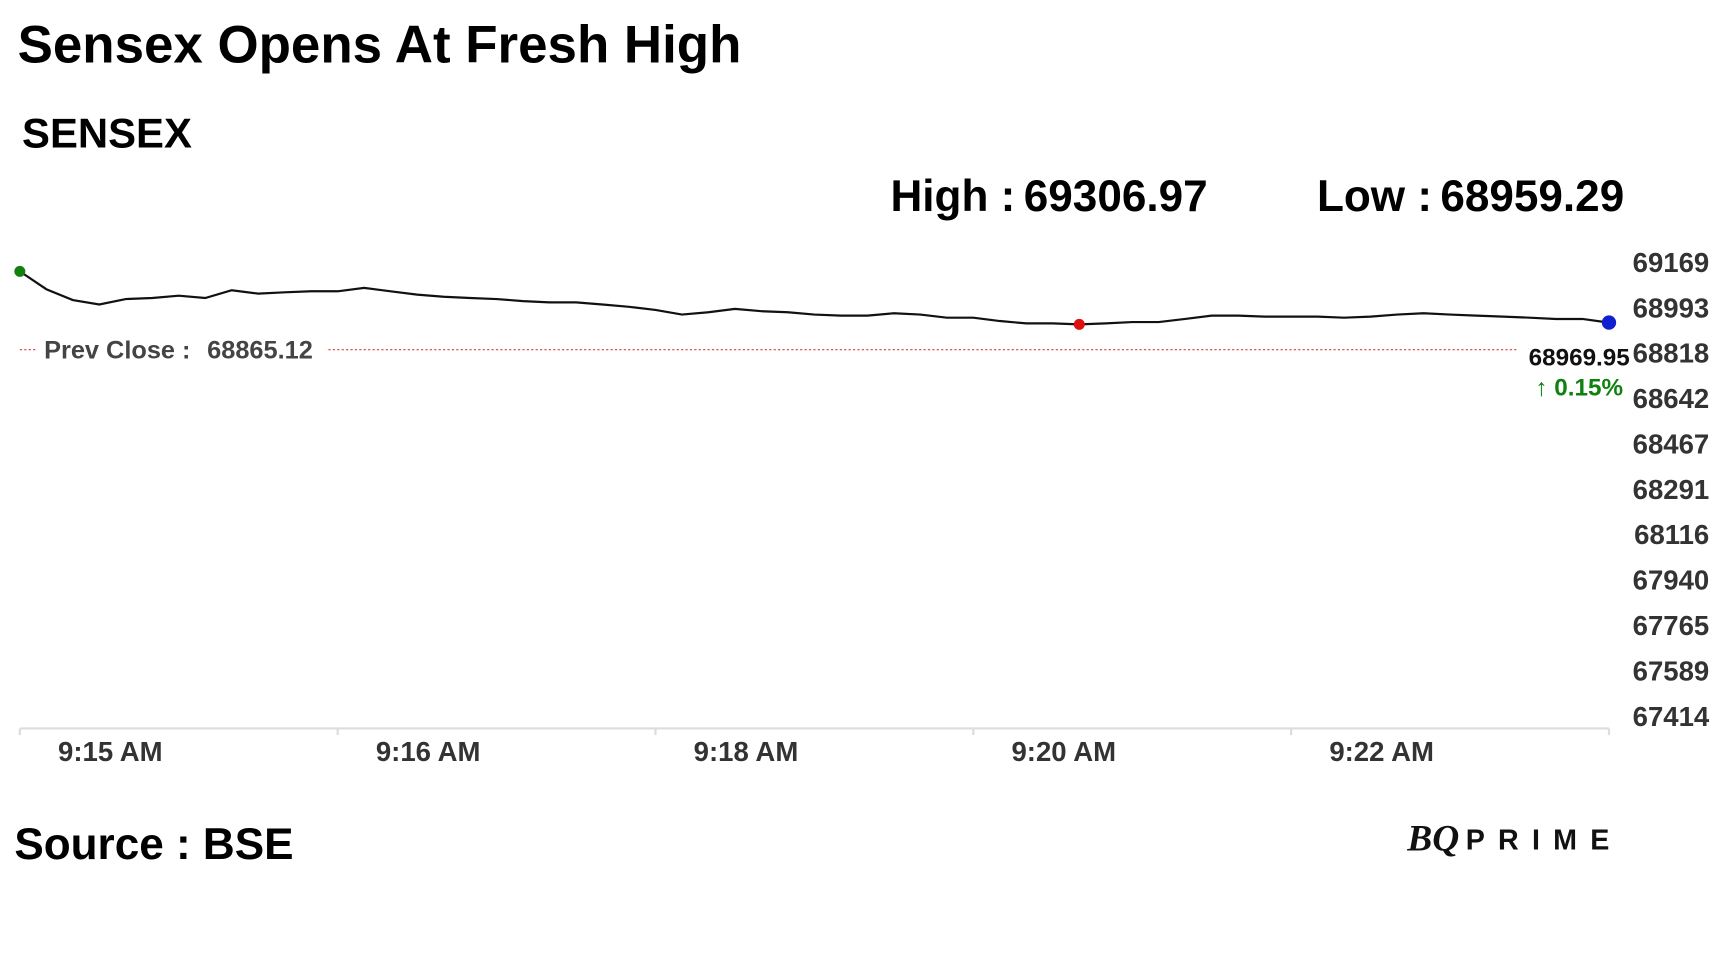 This screenshot has width=1728, height=972. I want to click on y-tick-label: 67940, so click(1671, 580).